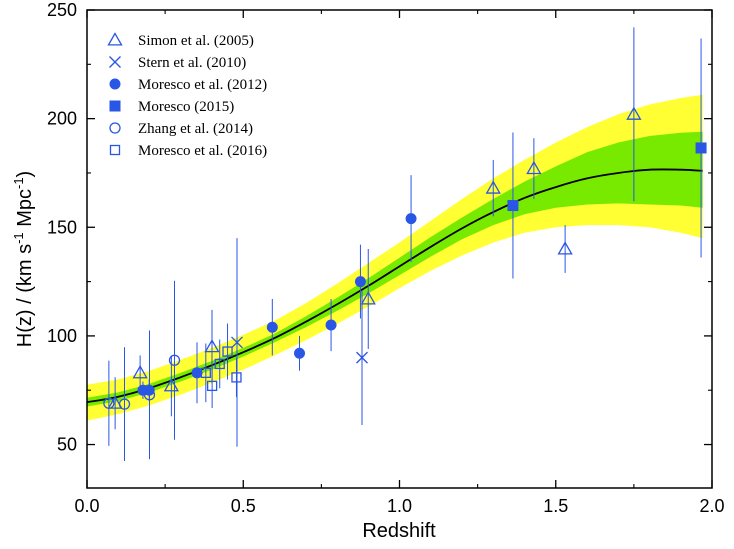  I want to click on x-tick-label: 1.5, so click(555, 506).